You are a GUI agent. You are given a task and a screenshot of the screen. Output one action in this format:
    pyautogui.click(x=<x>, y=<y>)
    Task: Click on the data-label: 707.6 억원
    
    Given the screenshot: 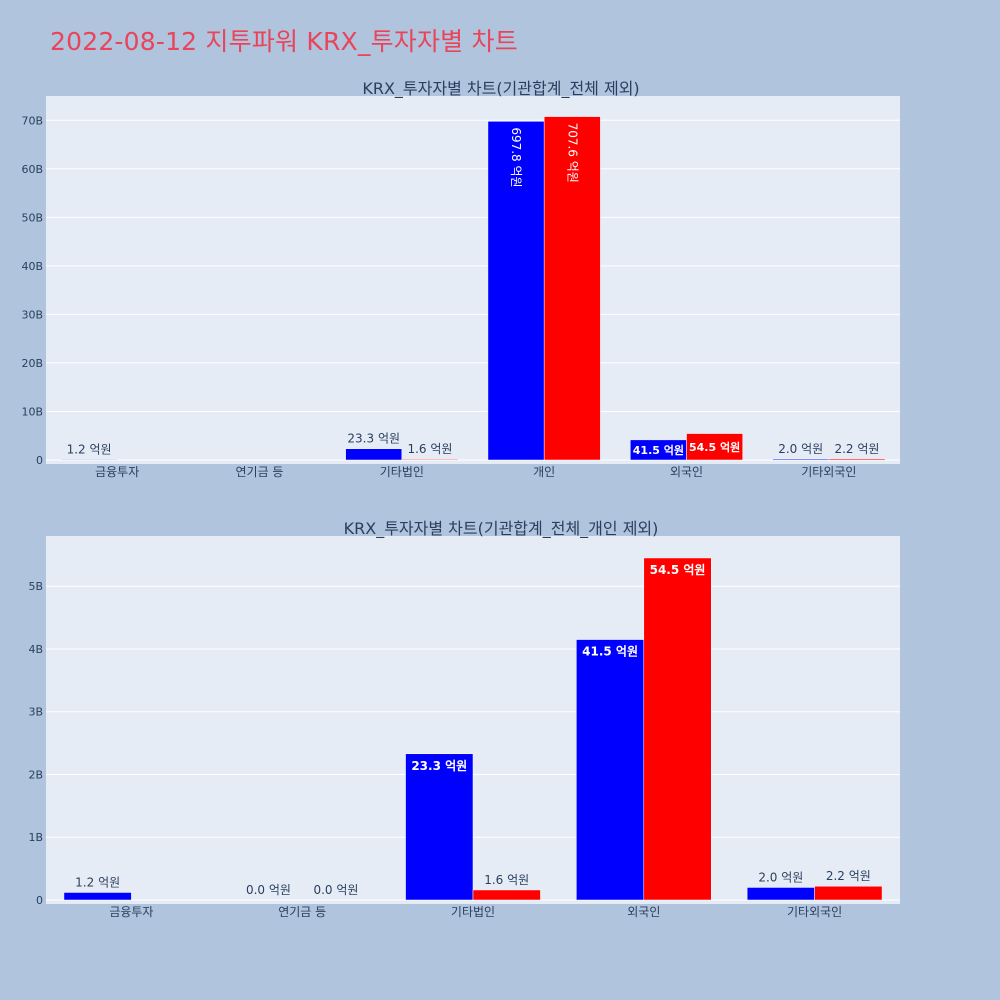 What is the action you would take?
    pyautogui.click(x=572, y=153)
    